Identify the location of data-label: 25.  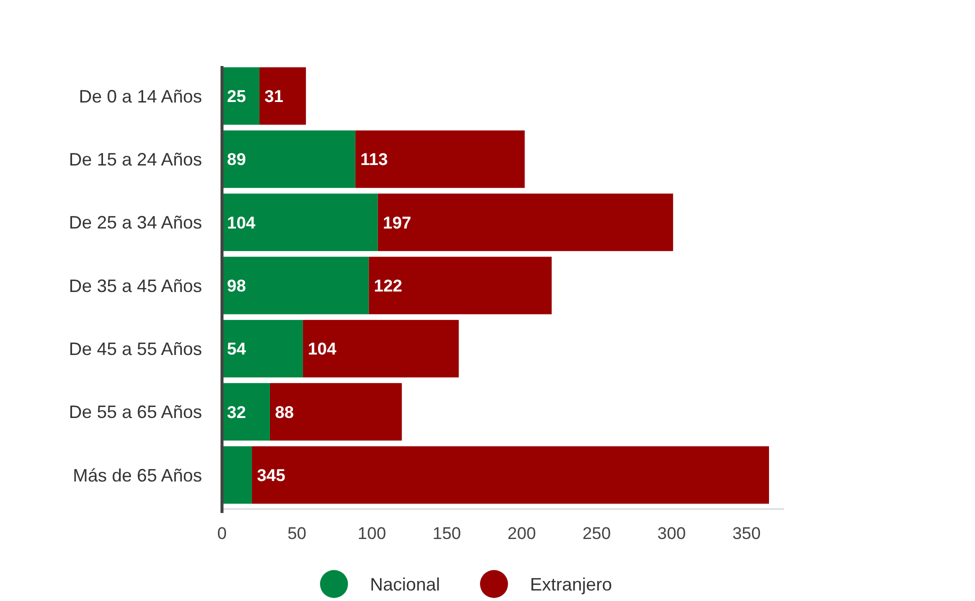
(236, 96).